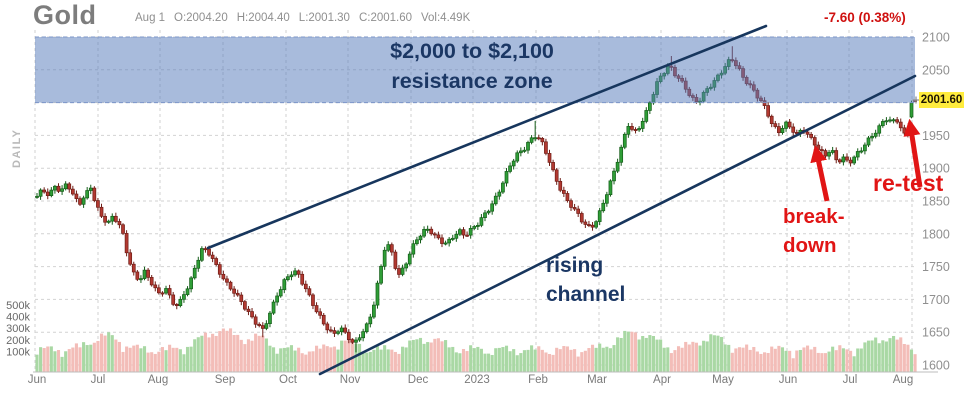 The width and height of the screenshot is (964, 401). What do you see at coordinates (586, 294) in the screenshot?
I see `rising-channel-line2: channel` at bounding box center [586, 294].